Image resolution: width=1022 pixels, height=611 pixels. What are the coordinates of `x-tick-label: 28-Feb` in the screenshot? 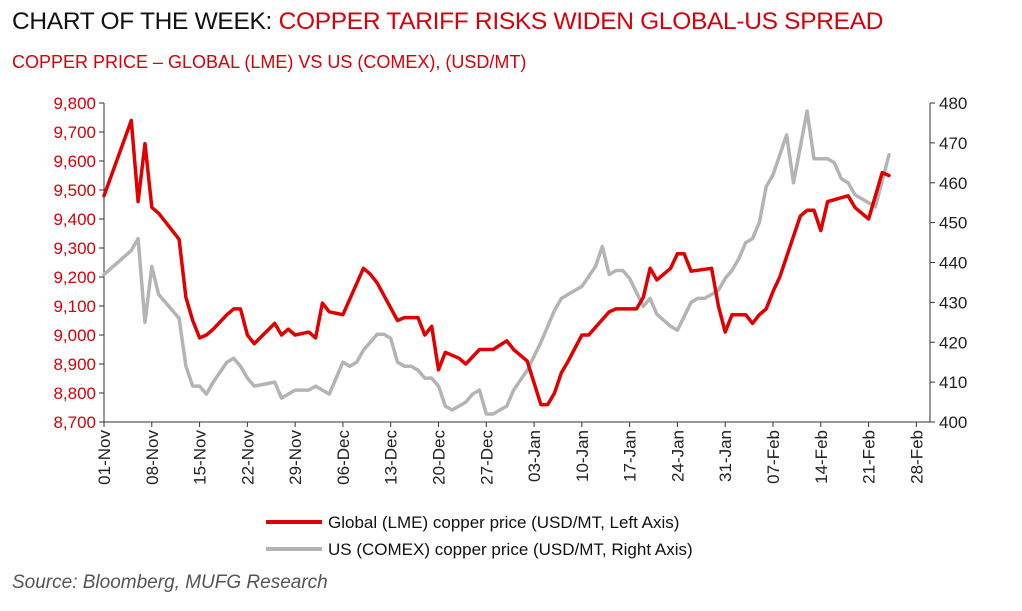 It's located at (916, 457).